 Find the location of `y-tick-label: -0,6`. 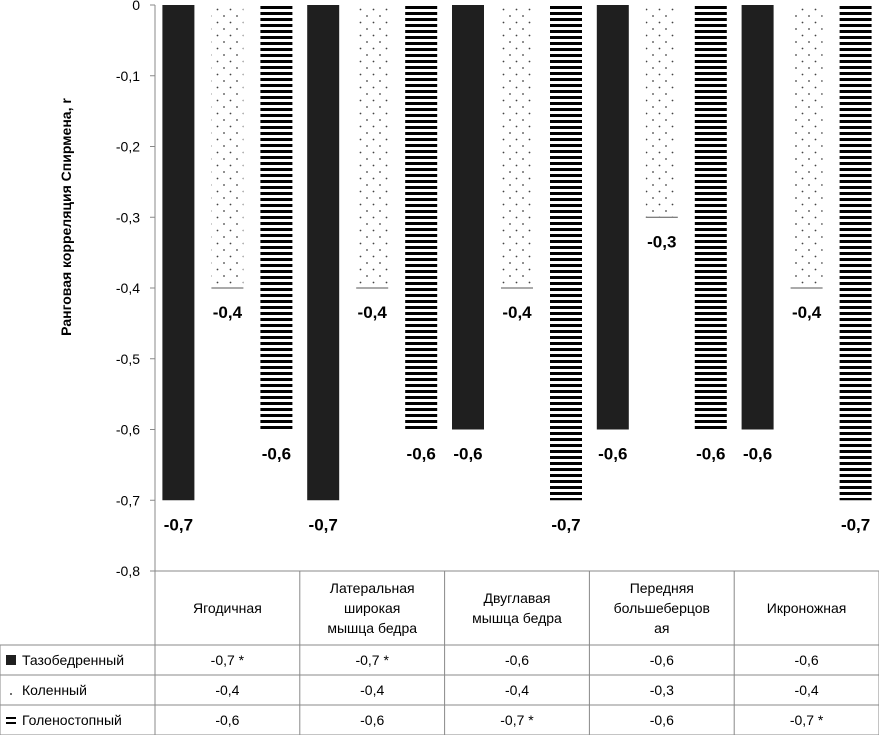

y-tick-label: -0,6 is located at coordinates (128, 430).